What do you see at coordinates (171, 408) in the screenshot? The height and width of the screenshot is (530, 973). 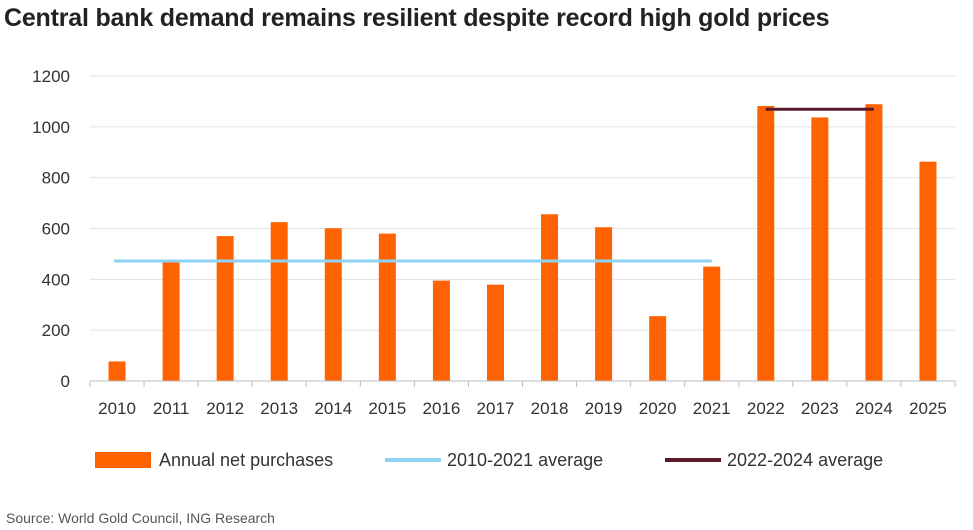 I see `x-tick-label: 2011` at bounding box center [171, 408].